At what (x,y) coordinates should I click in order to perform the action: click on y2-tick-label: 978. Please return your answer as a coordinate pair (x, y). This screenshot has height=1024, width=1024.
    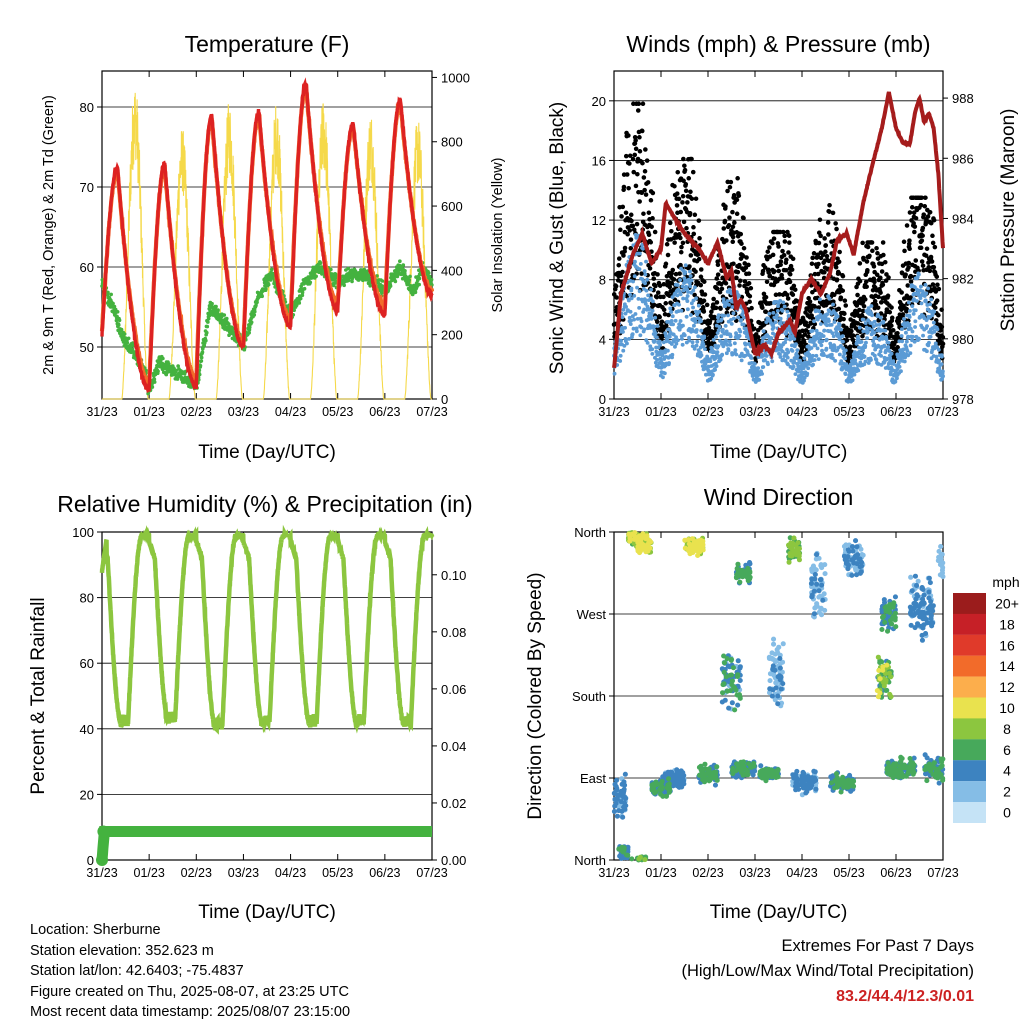
    Looking at the image, I should click on (963, 399).